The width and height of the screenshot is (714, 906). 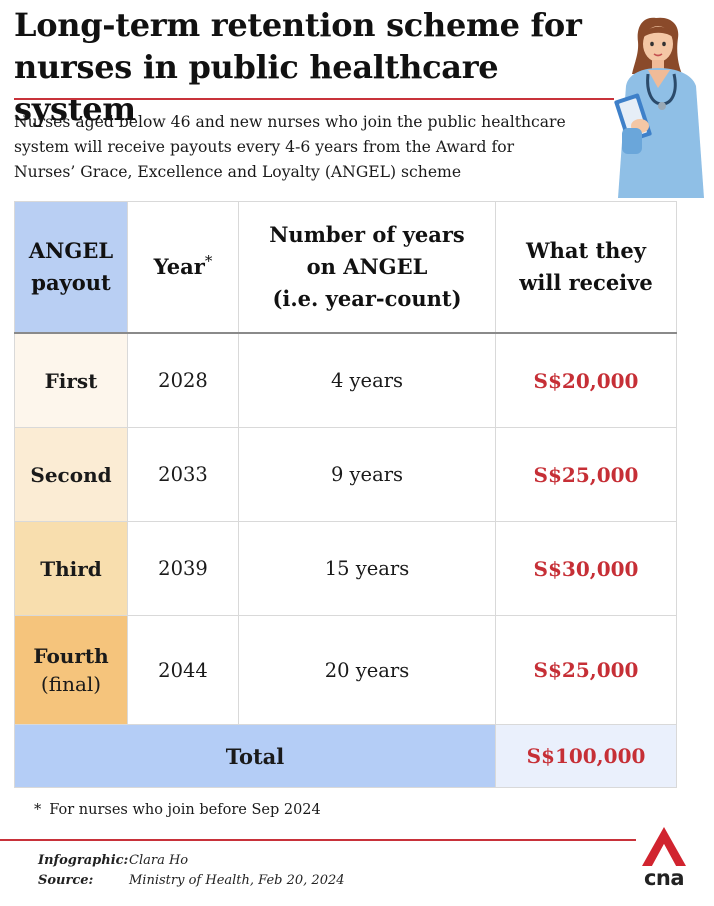 I want to click on logo-text: cna, so click(x=664, y=878).